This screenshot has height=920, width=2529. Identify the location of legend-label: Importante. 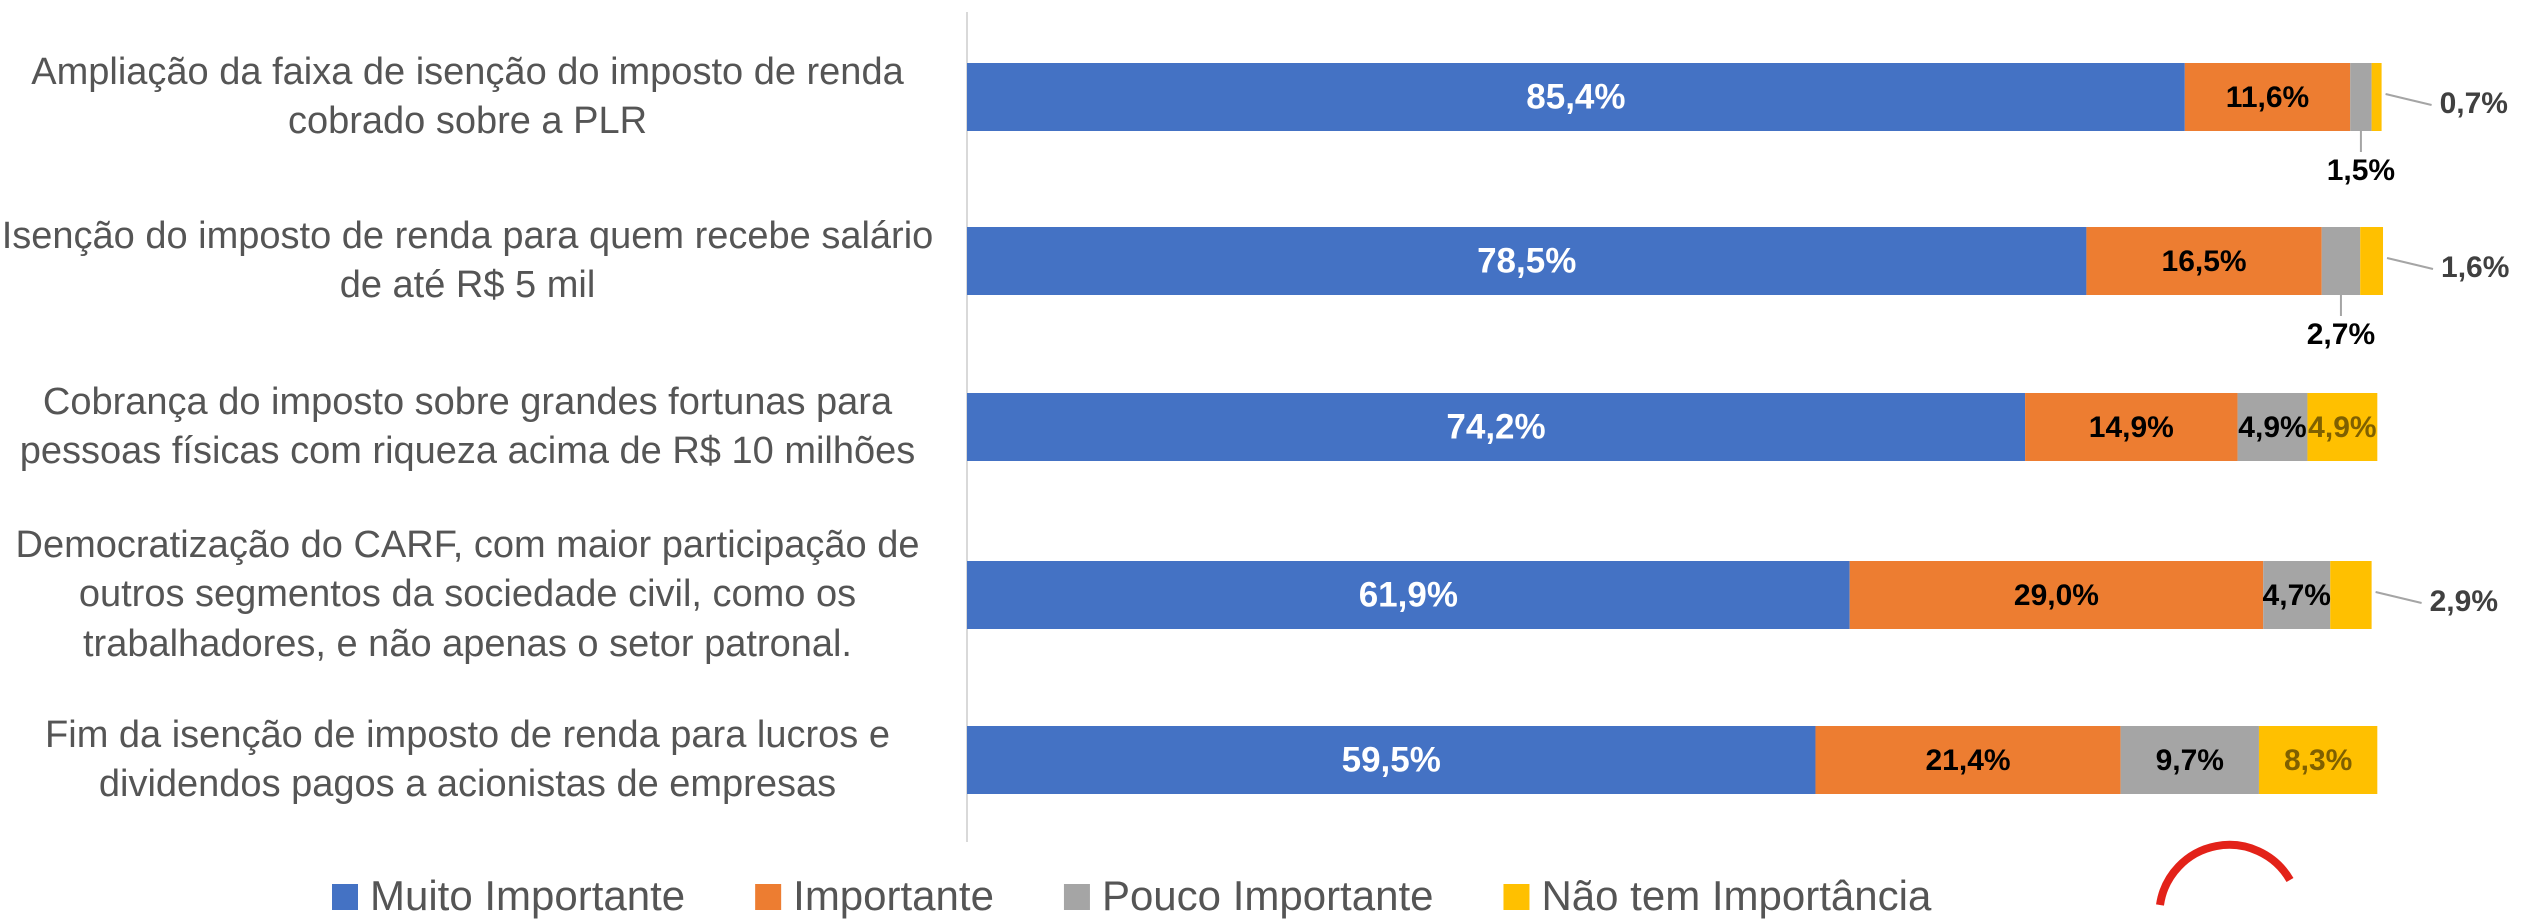
(893, 895).